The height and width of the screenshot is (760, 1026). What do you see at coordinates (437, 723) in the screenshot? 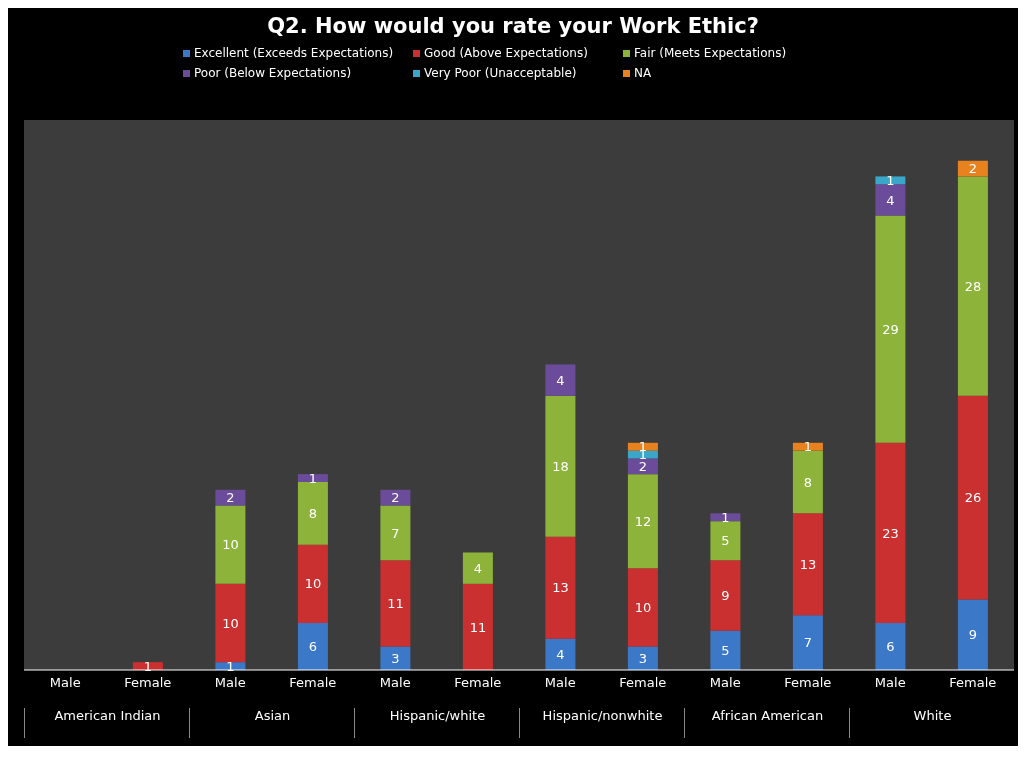
I see `text: Hispanic/white` at bounding box center [437, 723].